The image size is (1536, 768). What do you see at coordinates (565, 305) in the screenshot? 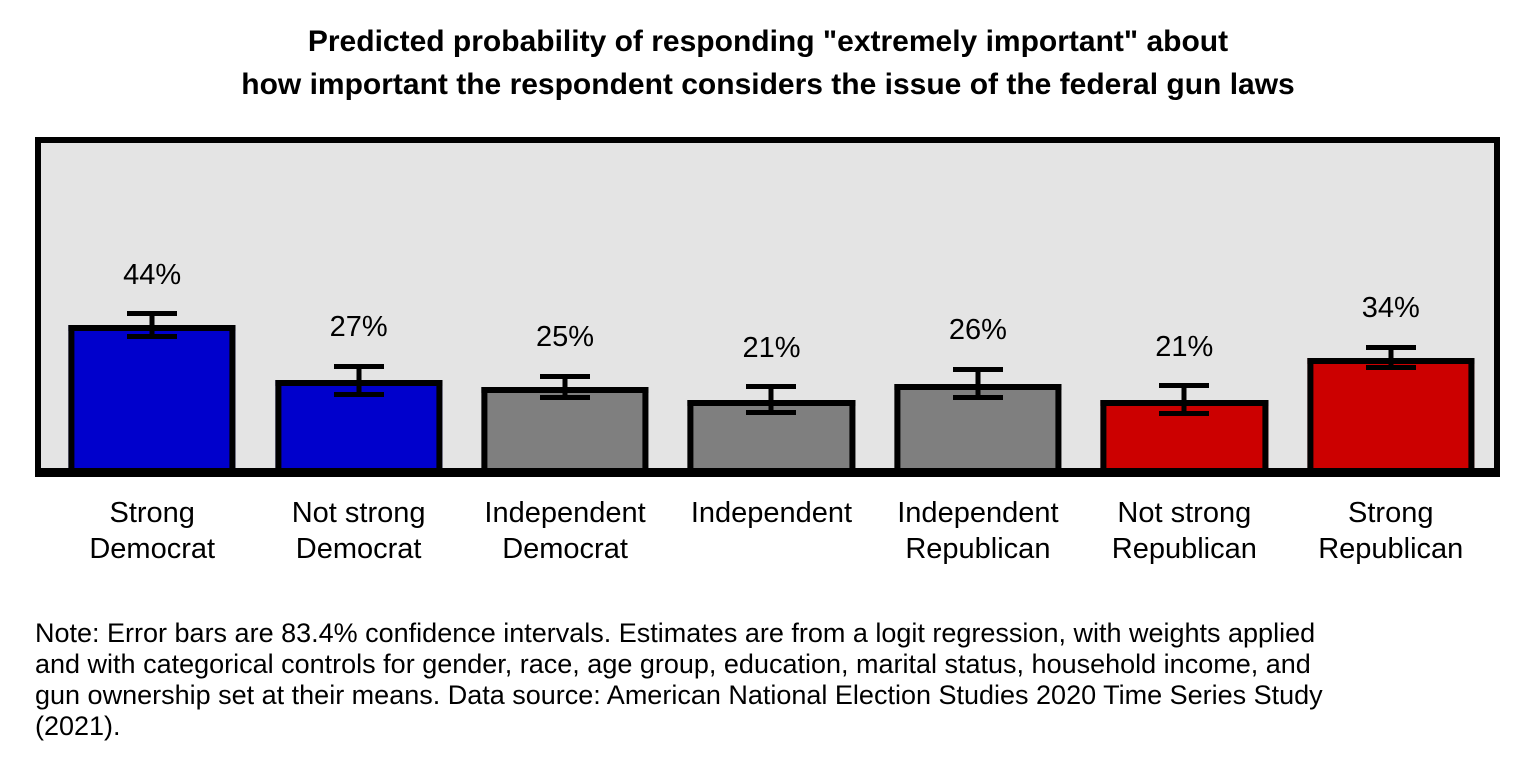
I see `bar-group-3: 25%` at bounding box center [565, 305].